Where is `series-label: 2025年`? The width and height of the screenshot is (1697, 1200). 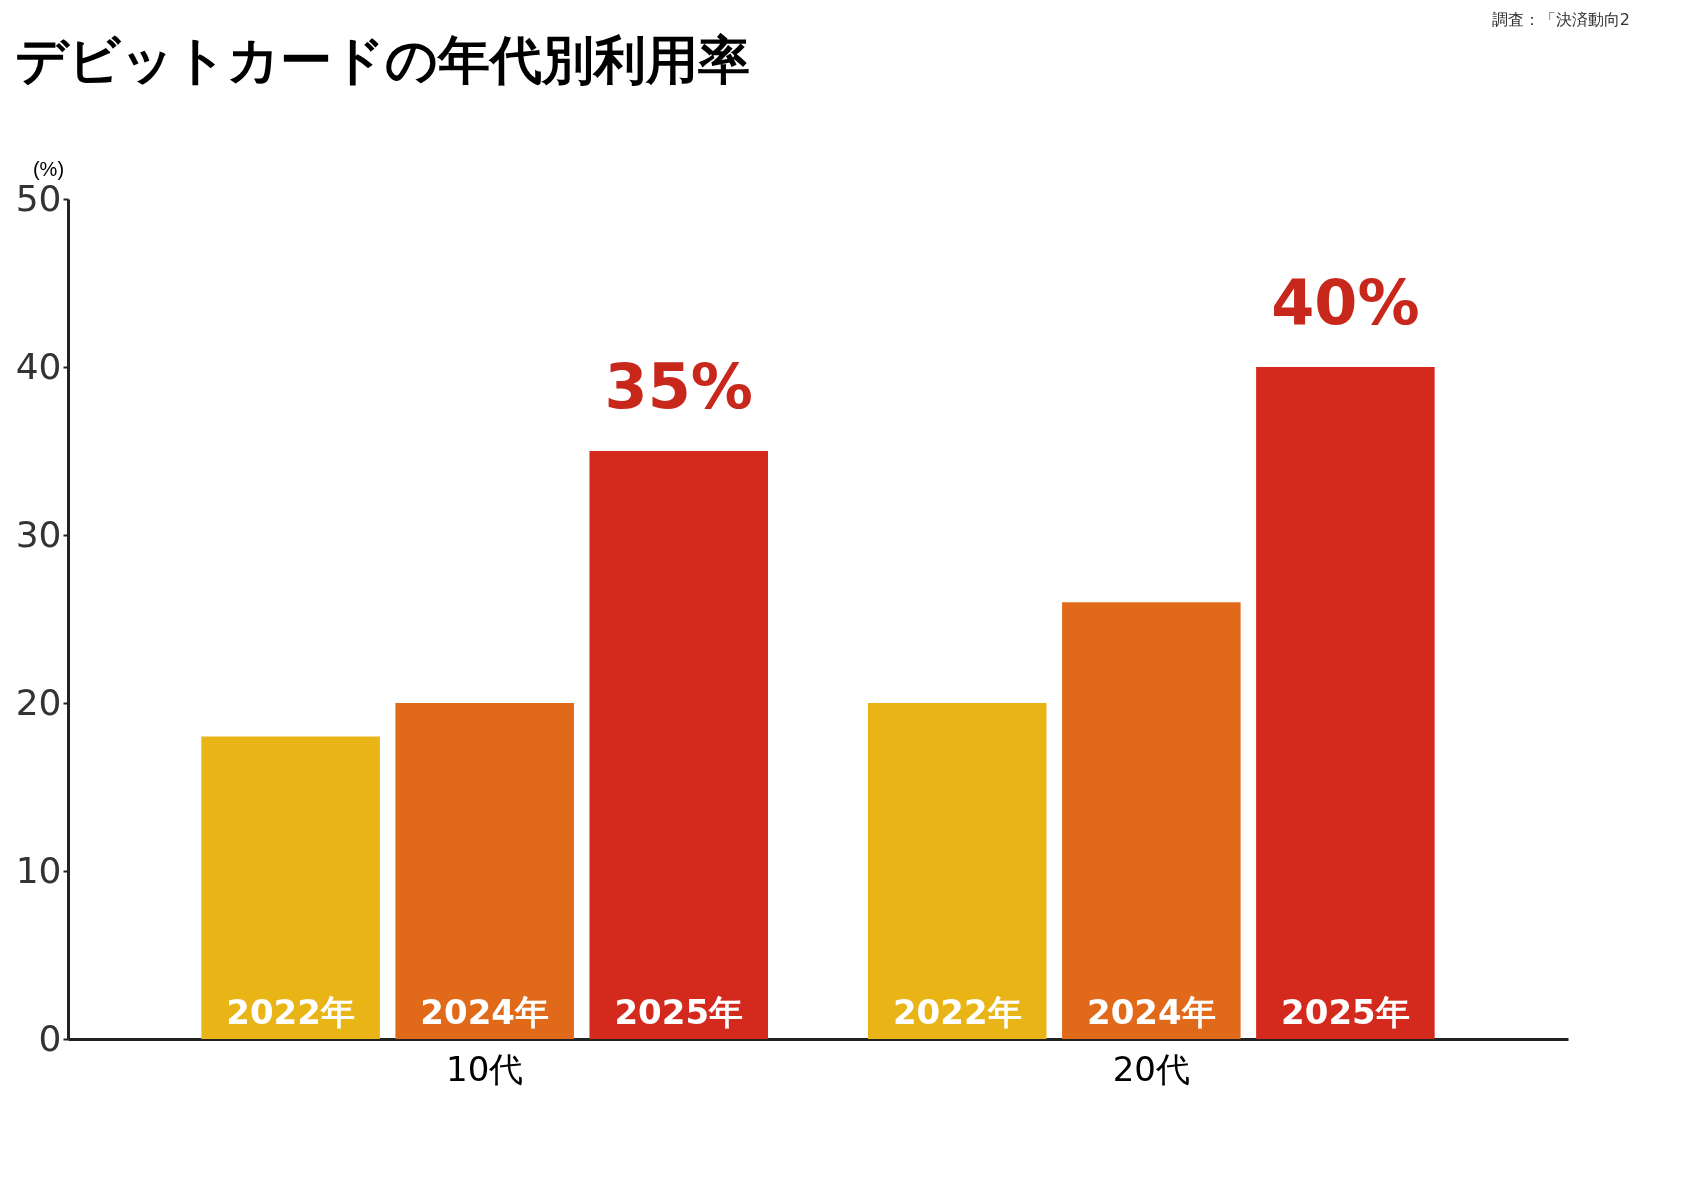 series-label: 2025年 is located at coordinates (679, 1012).